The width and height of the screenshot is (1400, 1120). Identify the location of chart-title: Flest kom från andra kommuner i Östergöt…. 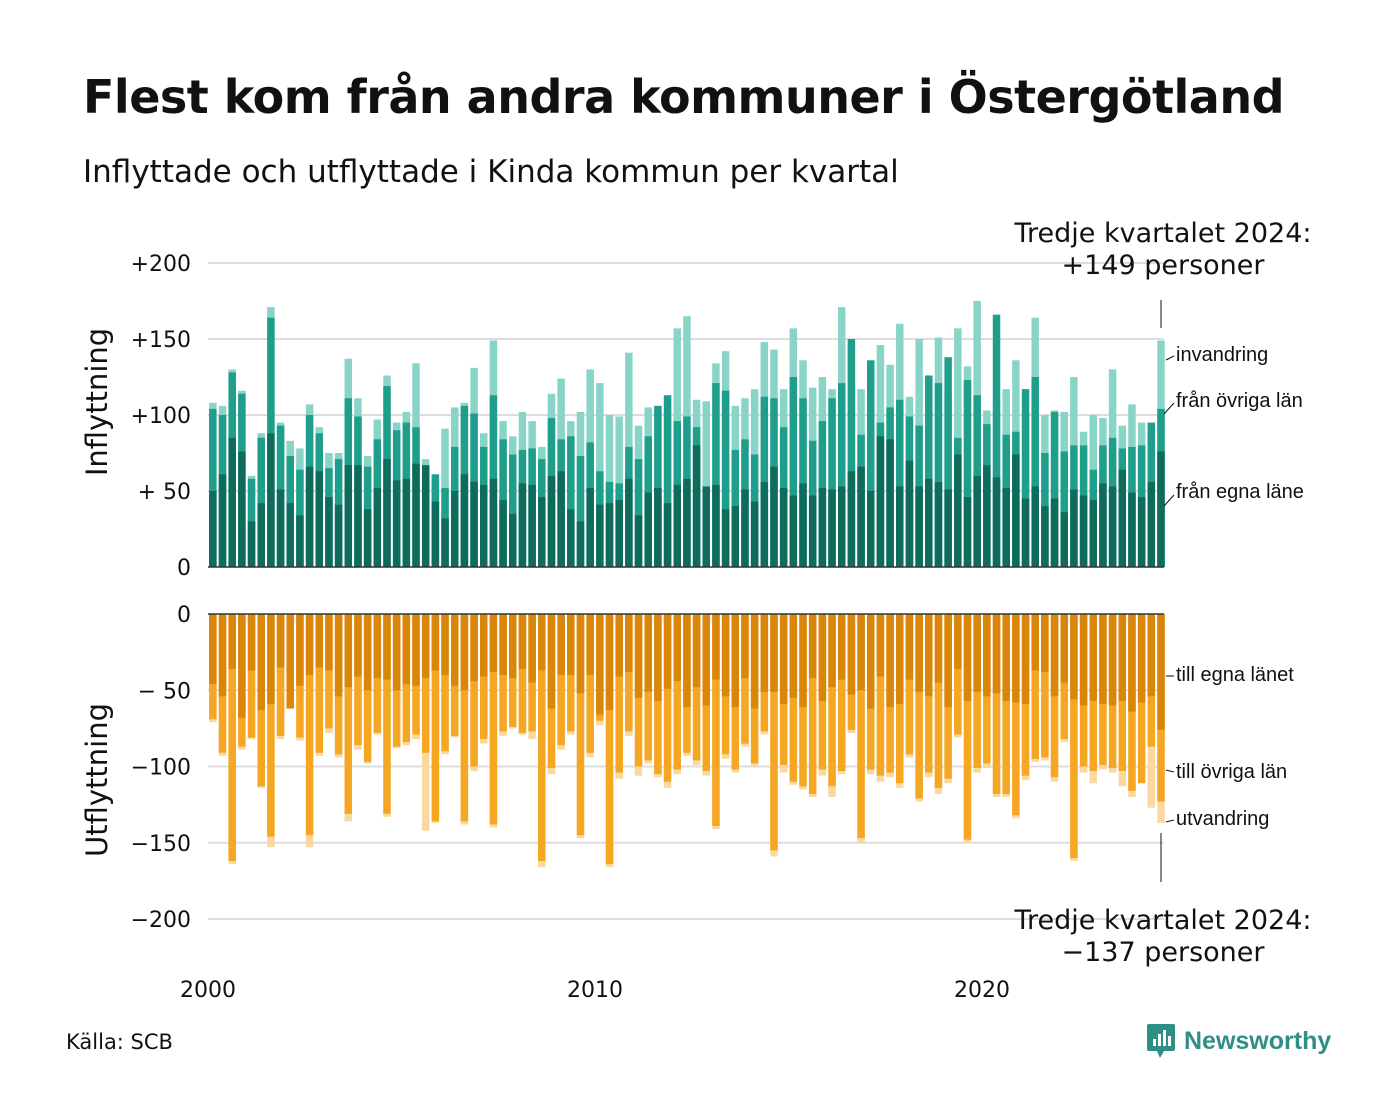
(684, 97).